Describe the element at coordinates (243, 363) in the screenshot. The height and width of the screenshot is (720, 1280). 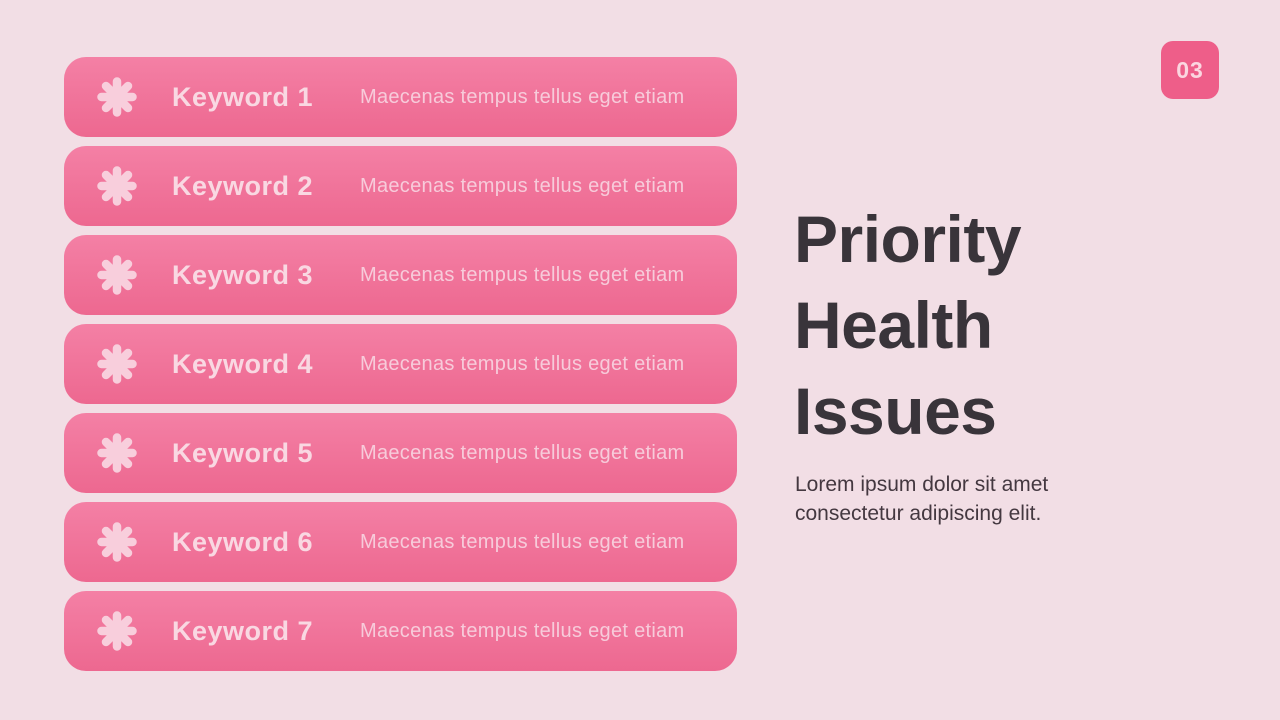
I see `keyword-label: Keyword 4` at that location.